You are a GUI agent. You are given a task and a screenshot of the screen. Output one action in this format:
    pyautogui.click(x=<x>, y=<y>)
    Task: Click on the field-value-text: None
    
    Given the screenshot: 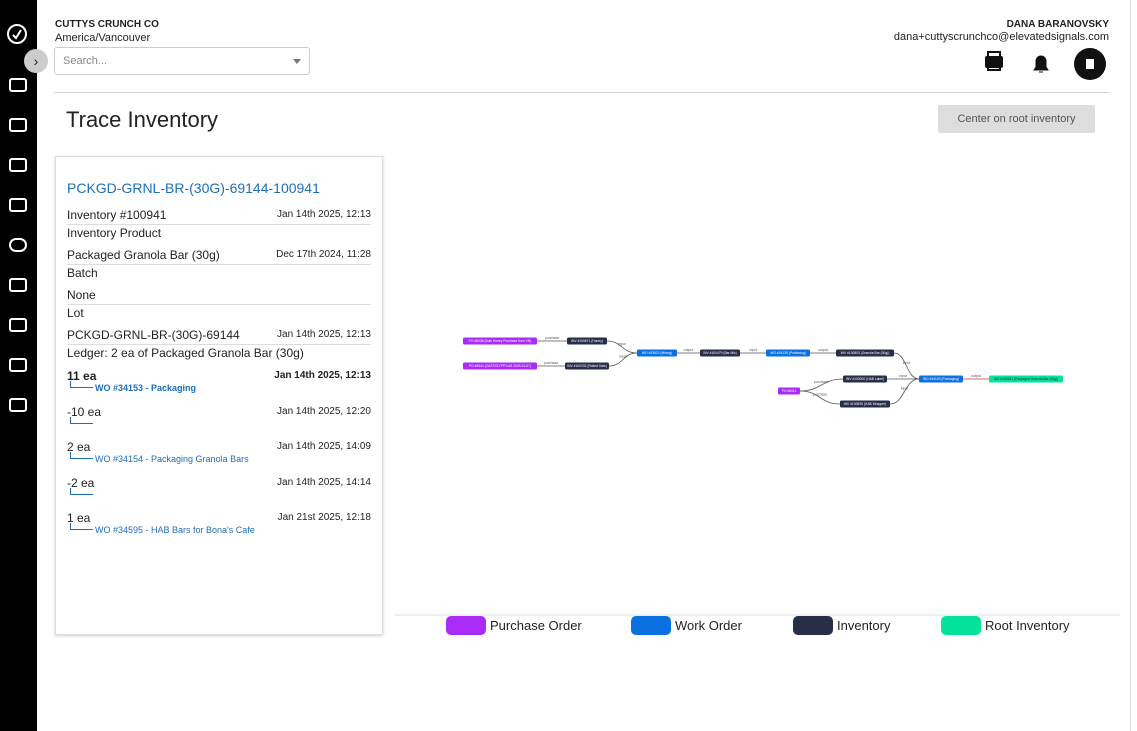 What is the action you would take?
    pyautogui.click(x=81, y=295)
    